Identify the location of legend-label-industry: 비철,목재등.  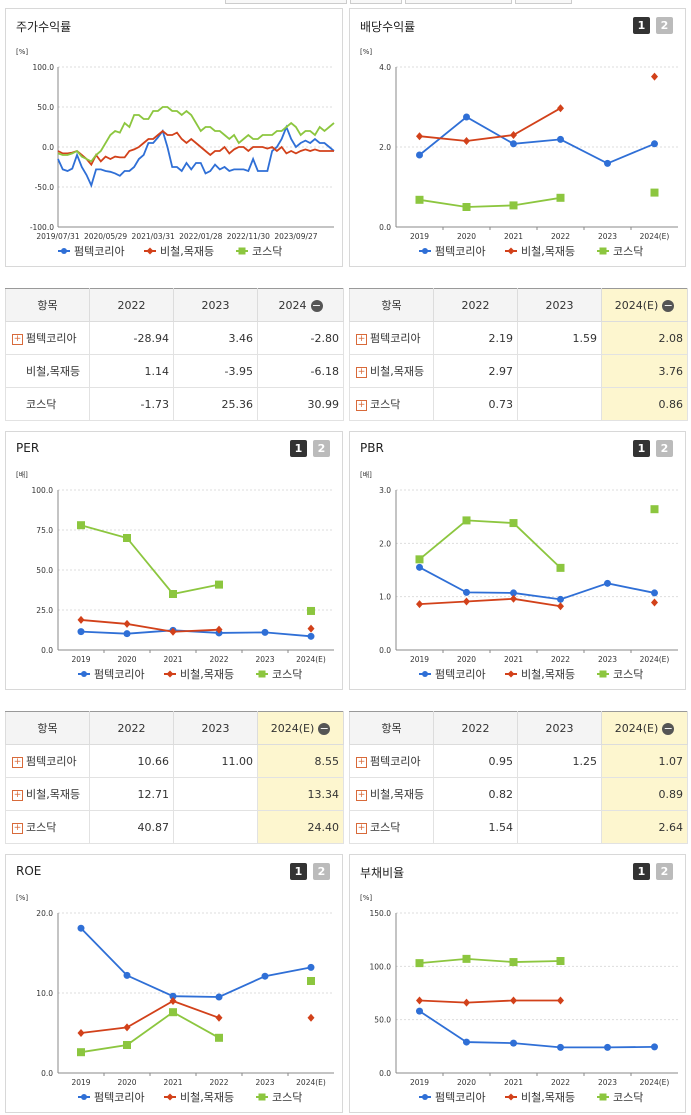
(207, 1097).